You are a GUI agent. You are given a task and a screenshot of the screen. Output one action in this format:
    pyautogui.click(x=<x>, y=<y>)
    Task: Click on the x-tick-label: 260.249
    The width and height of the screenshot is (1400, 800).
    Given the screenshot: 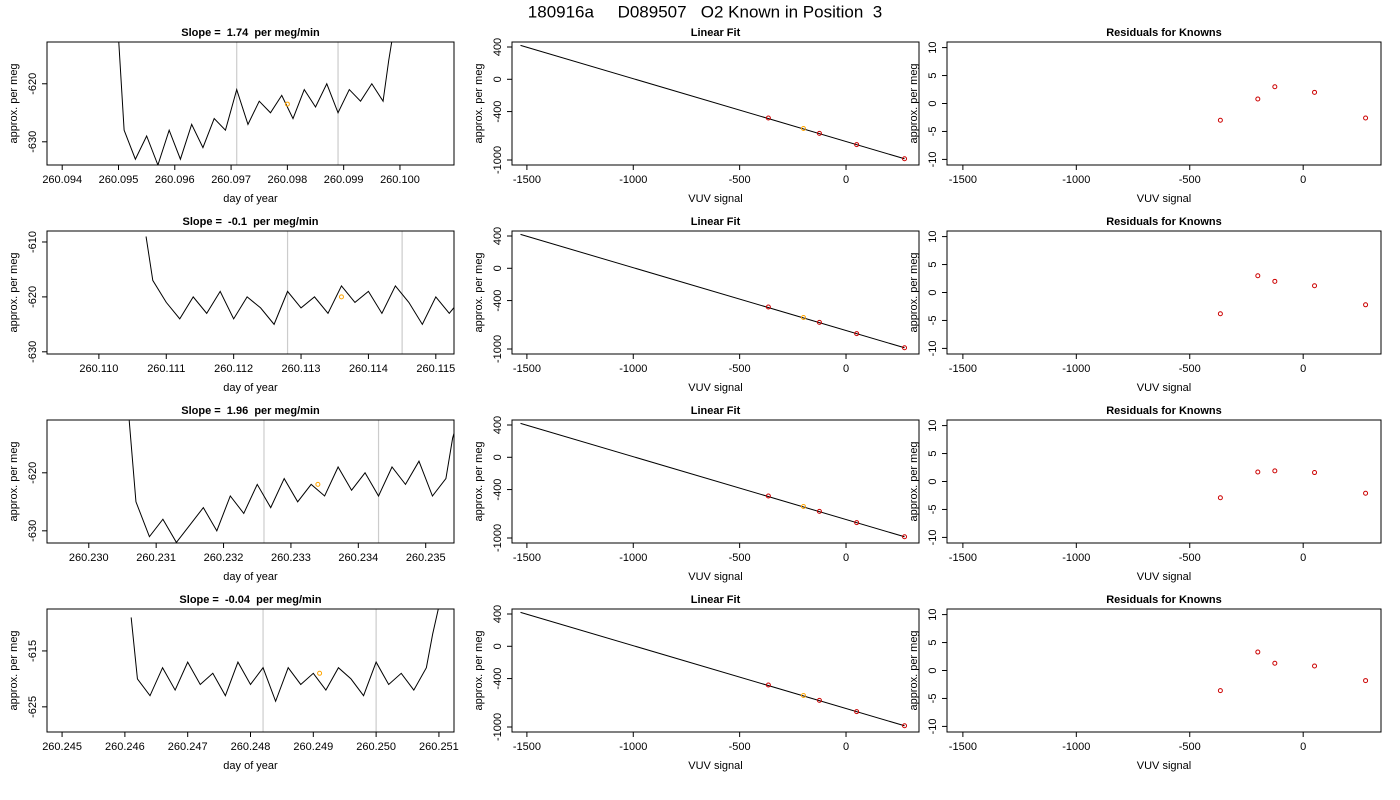 What is the action you would take?
    pyautogui.click(x=313, y=747)
    